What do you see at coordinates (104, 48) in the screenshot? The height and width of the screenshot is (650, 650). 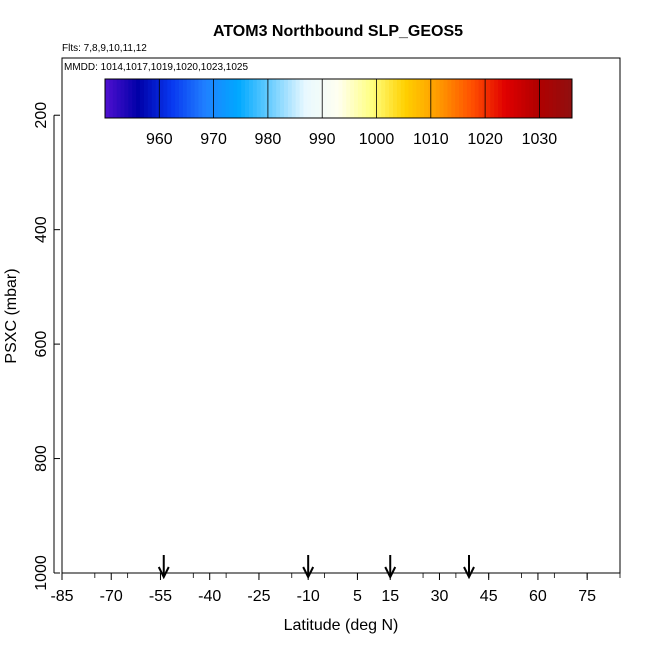 I see `flights-subtitle: Flts: 7,8,9,10,11,12` at bounding box center [104, 48].